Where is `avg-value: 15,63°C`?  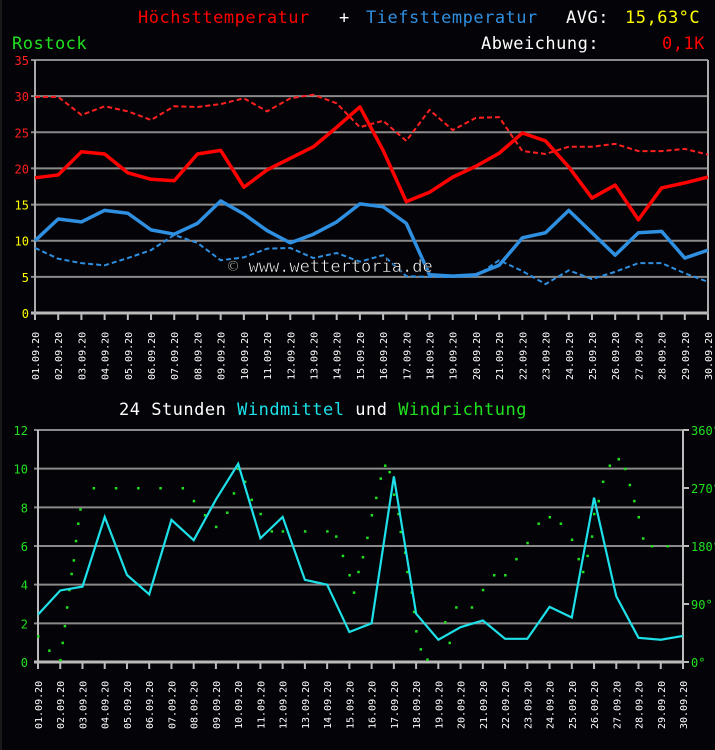
avg-value: 15,63°C is located at coordinates (663, 18).